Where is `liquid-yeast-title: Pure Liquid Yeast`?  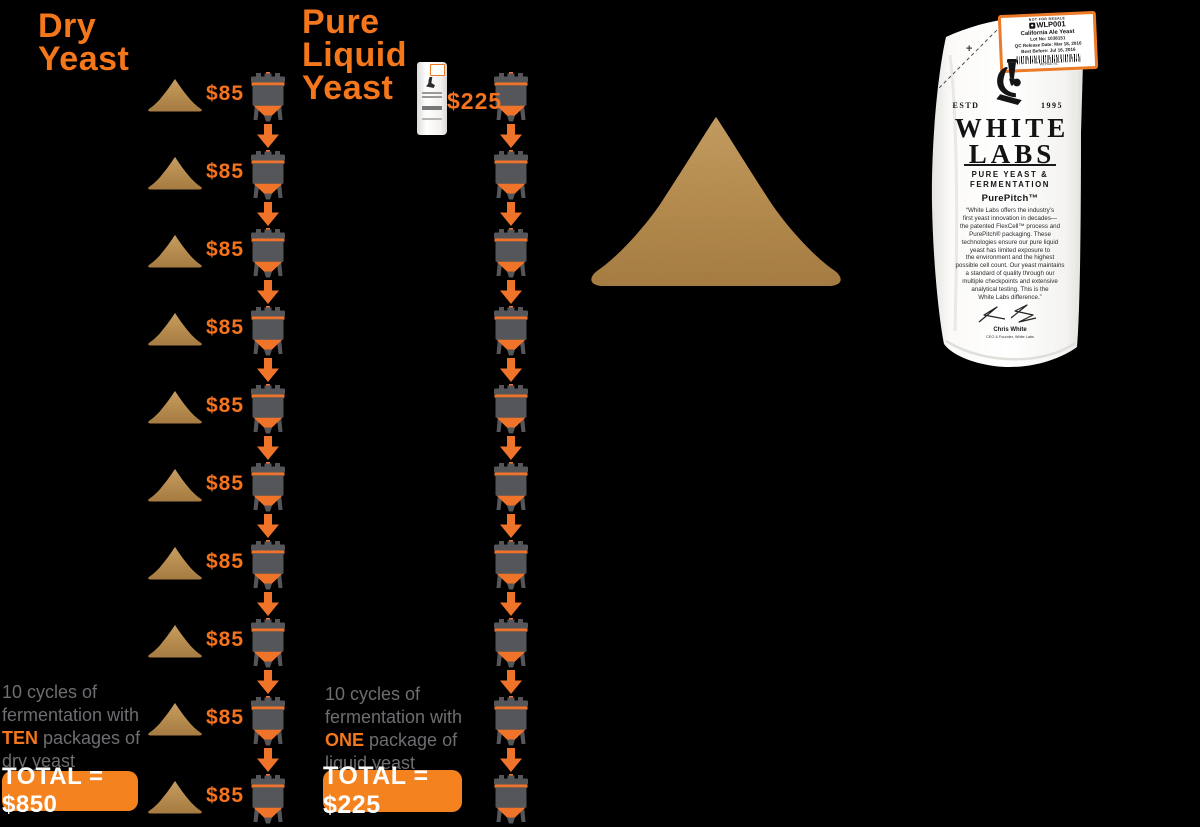
liquid-yeast-title: Pure Liquid Yeast is located at coordinates (354, 55).